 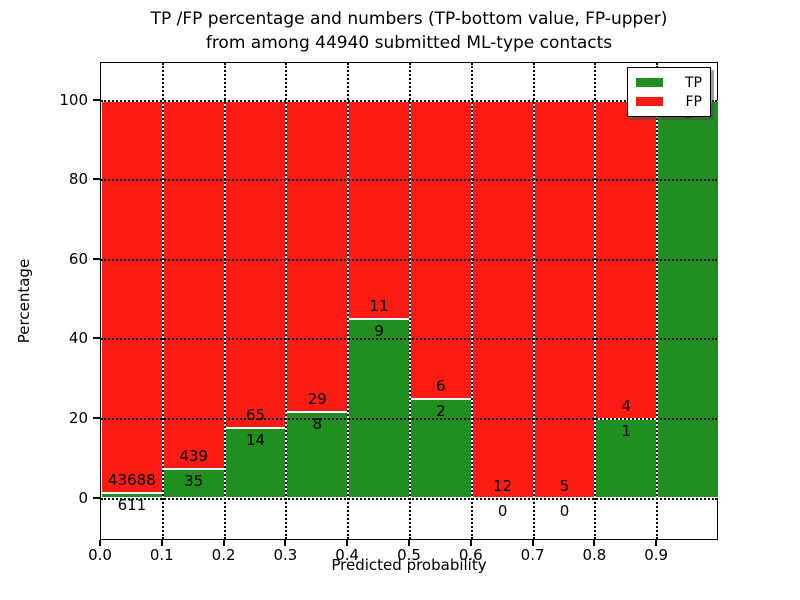 What do you see at coordinates (532, 555) in the screenshot?
I see `x-tick-label: 0.7` at bounding box center [532, 555].